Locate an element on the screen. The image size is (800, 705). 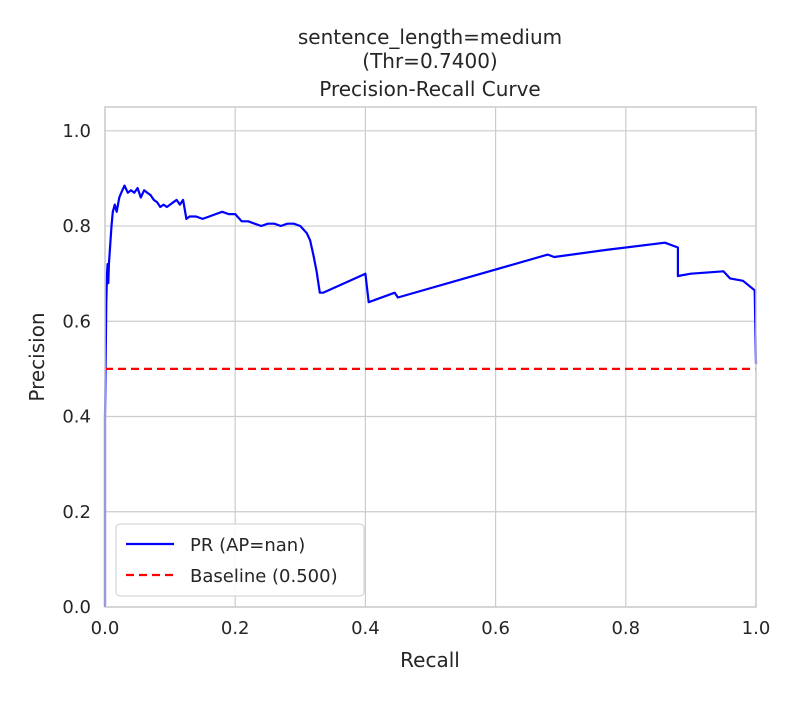
legend-label-pr: PR (AP=nan) is located at coordinates (247, 545).